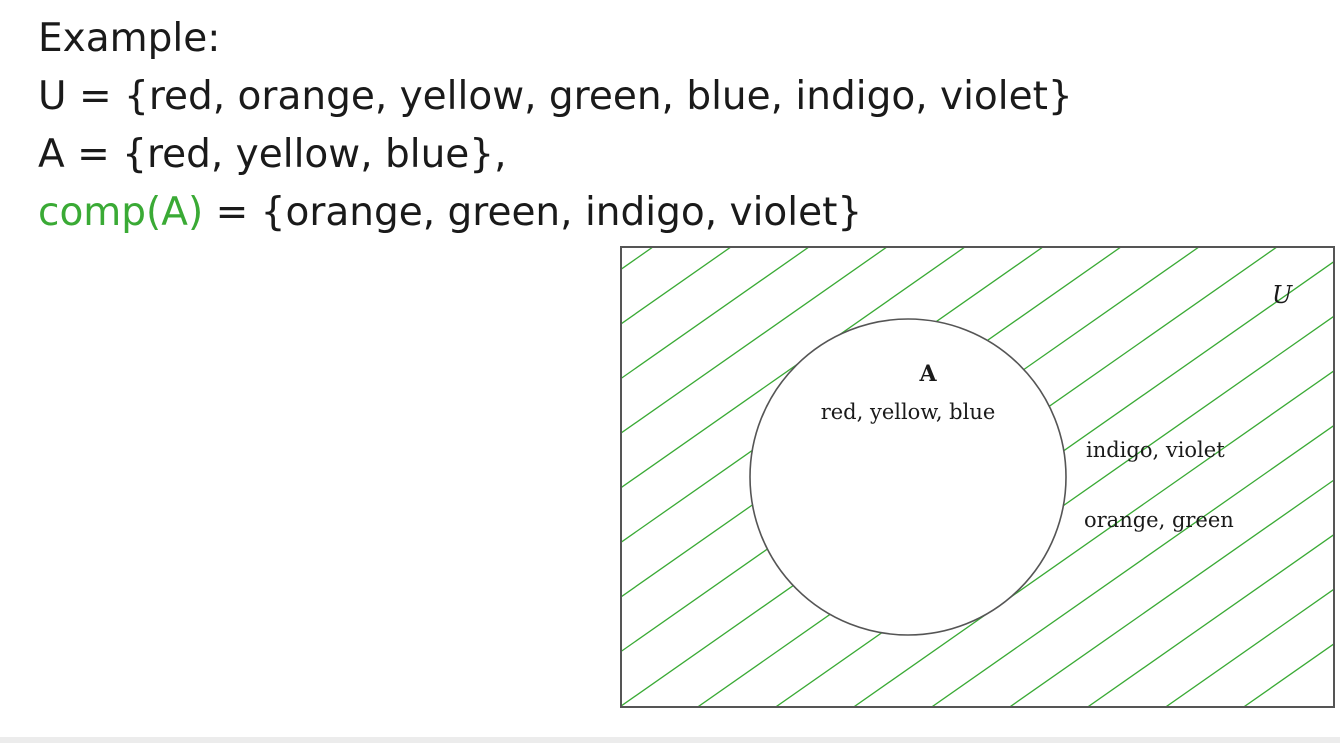 Image resolution: width=1340 pixels, height=743 pixels. Describe the element at coordinates (129, 38) in the screenshot. I see `heading: Example:` at that location.